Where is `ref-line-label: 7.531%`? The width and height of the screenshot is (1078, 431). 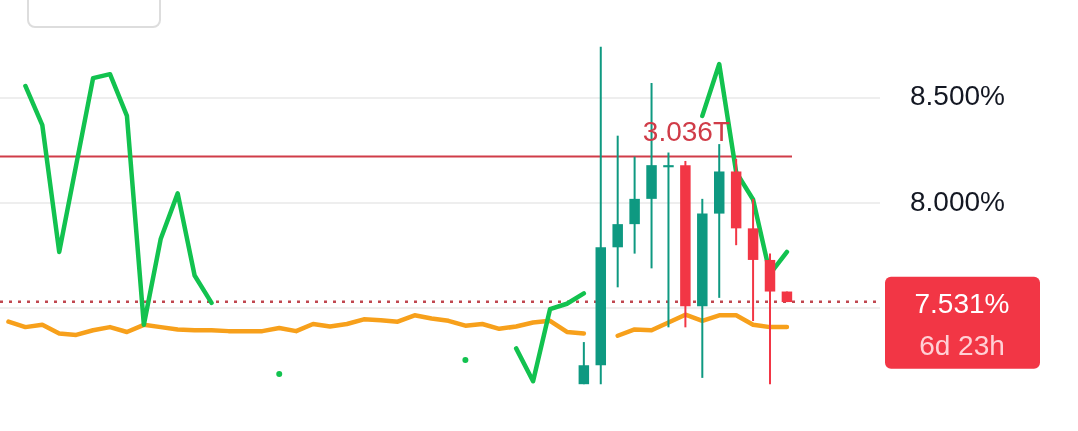
ref-line-label: 7.531% is located at coordinates (962, 303).